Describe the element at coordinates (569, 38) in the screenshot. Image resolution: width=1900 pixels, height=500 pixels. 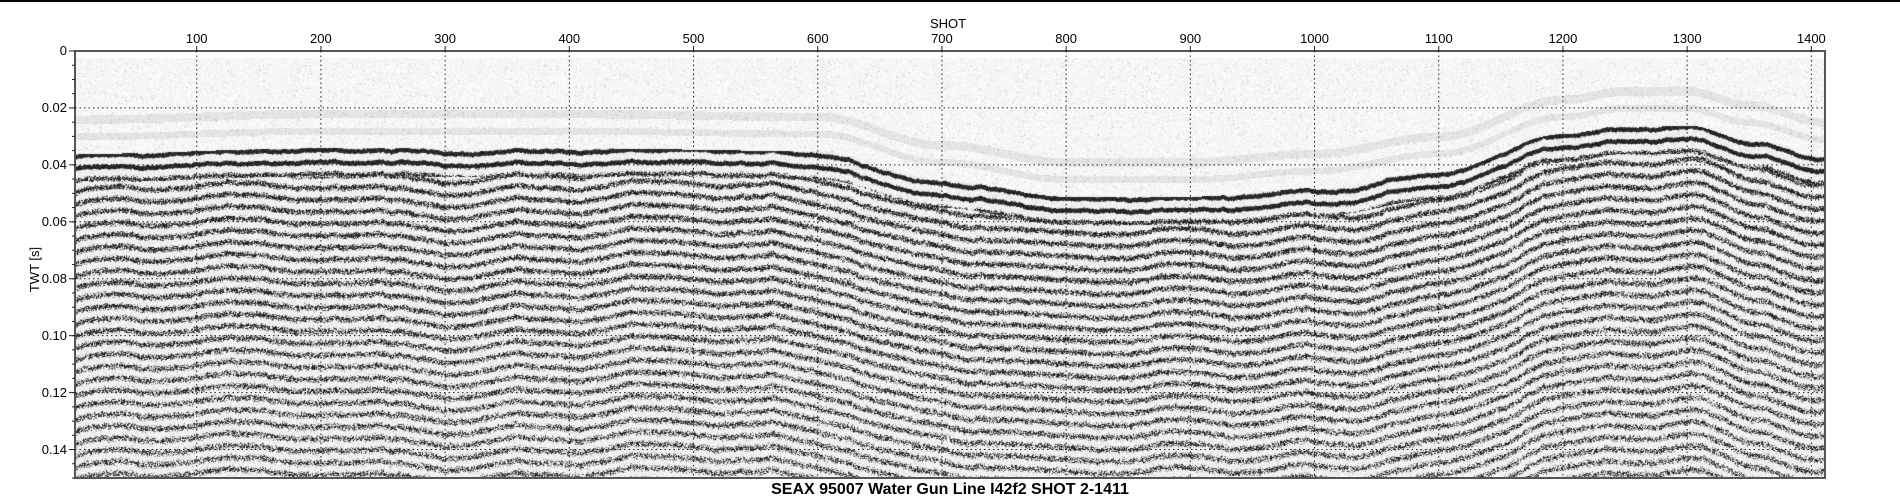
I see `x-tick-label: 400` at that location.